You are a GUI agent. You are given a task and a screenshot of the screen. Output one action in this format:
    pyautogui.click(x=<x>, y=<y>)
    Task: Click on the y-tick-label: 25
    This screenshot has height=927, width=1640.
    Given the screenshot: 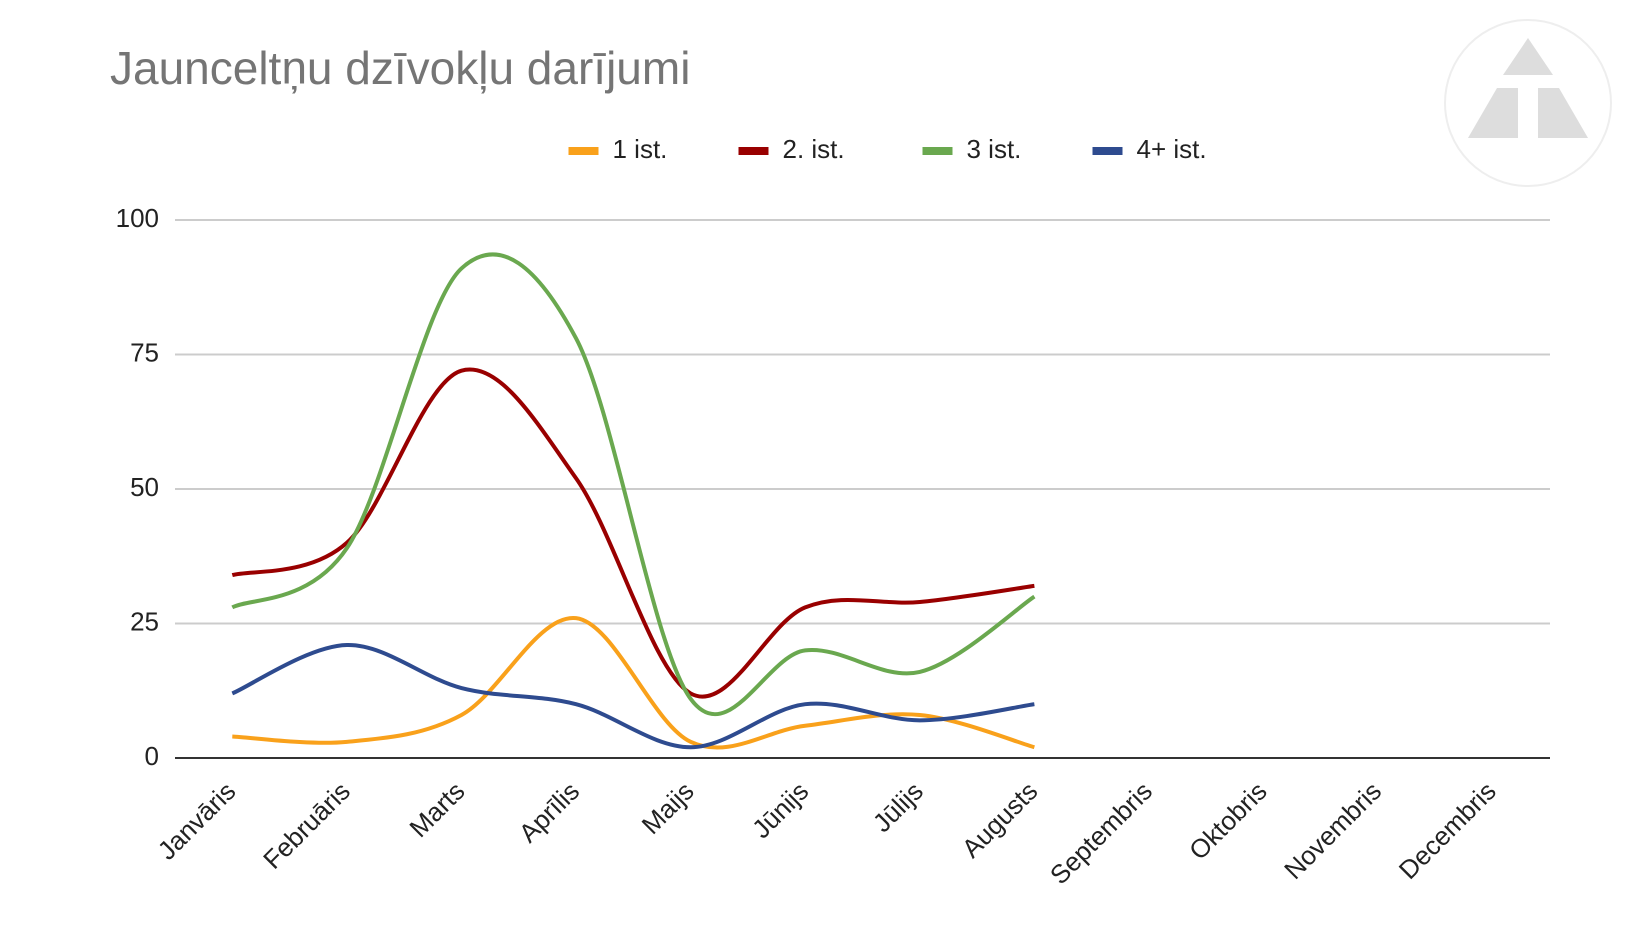 What is the action you would take?
    pyautogui.click(x=144, y=621)
    